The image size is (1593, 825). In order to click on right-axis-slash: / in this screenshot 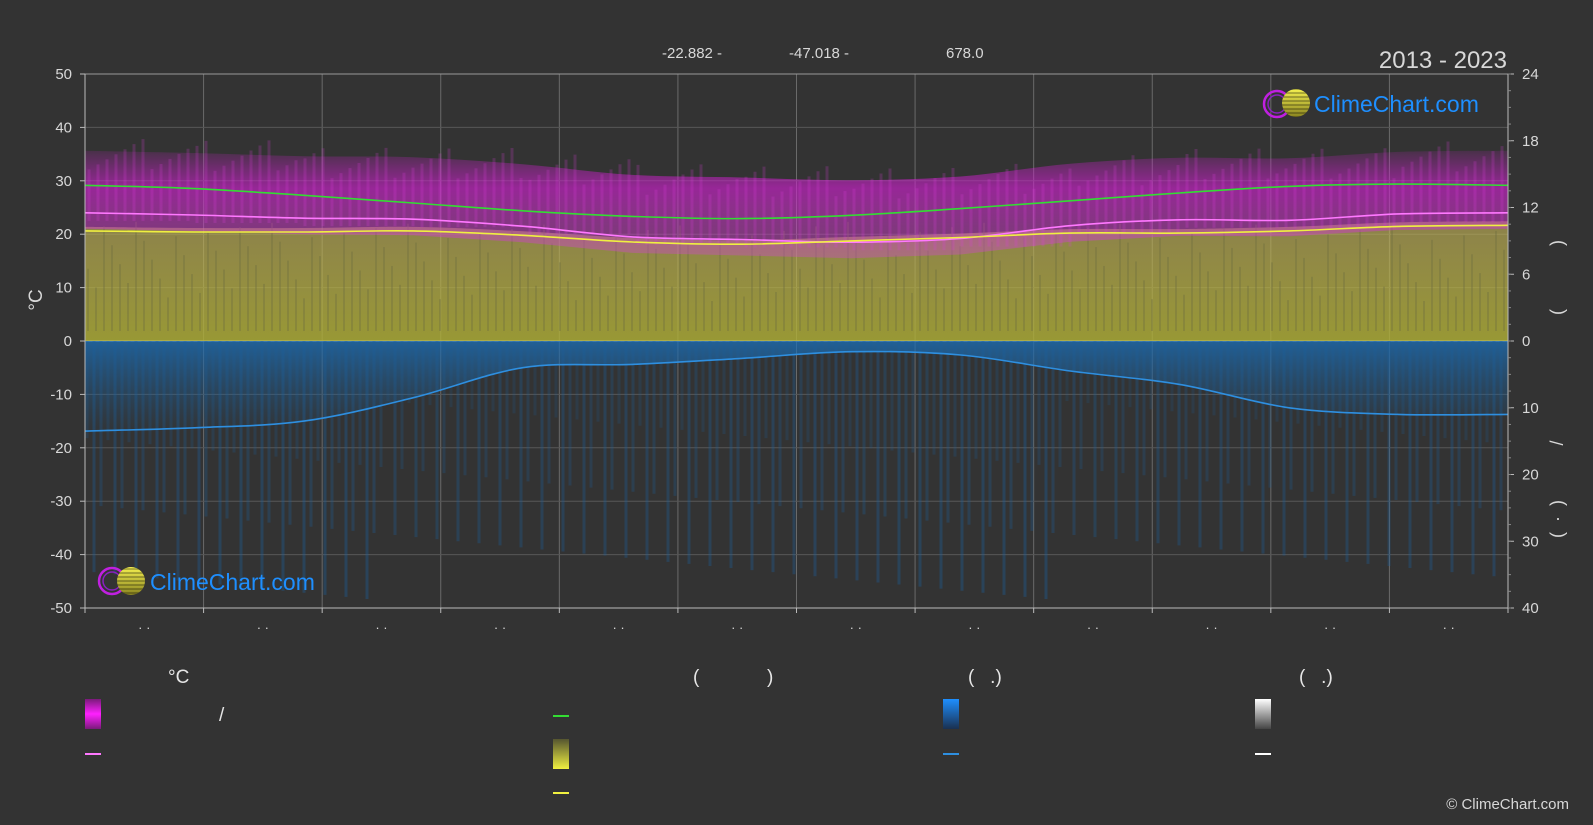, I will do `click(1557, 442)`.